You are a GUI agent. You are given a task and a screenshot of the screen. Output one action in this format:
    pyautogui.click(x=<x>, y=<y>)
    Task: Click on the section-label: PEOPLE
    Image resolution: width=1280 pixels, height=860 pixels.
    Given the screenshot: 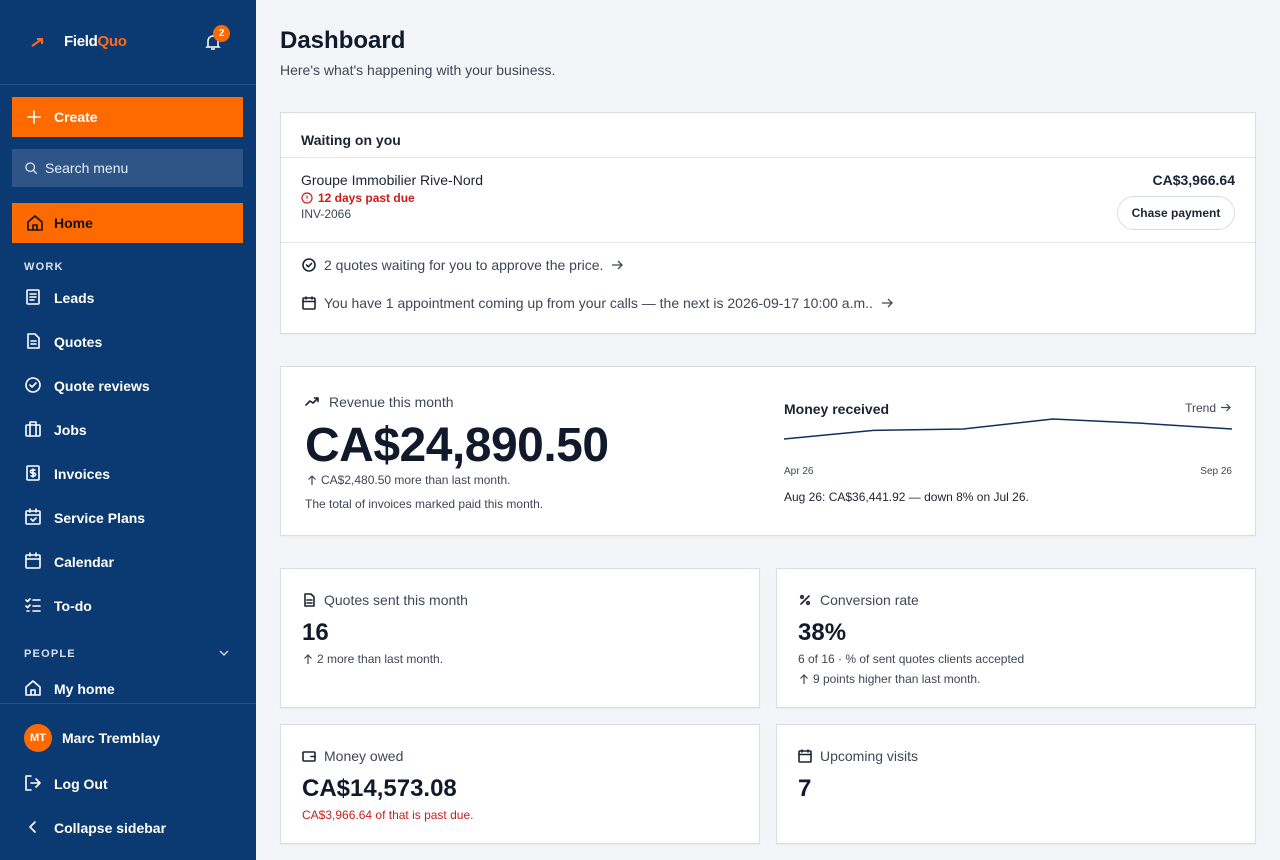 What is the action you would take?
    pyautogui.click(x=50, y=654)
    